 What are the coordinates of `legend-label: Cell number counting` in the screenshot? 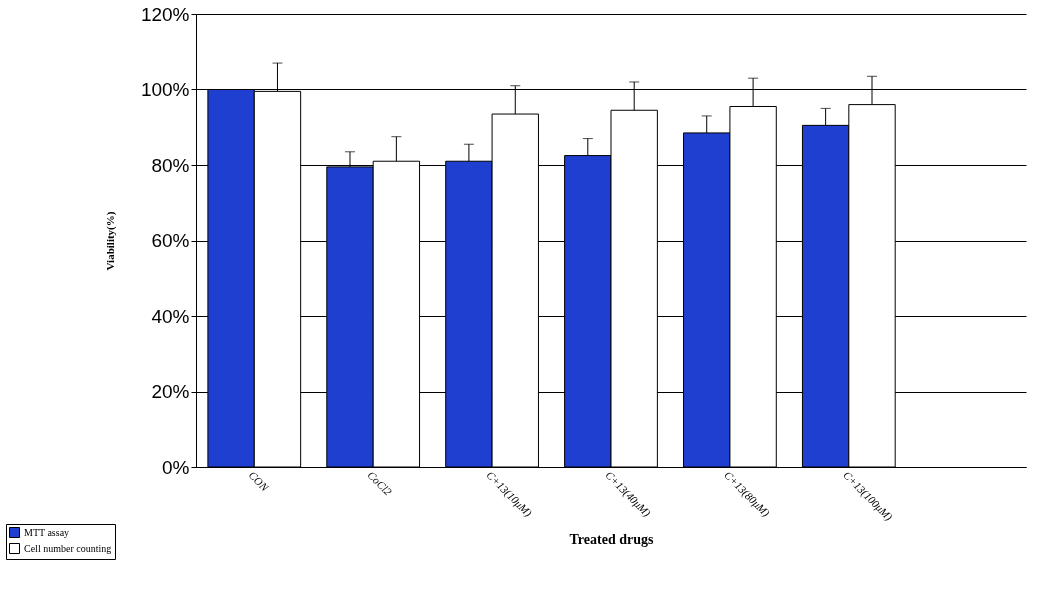 It's located at (68, 548).